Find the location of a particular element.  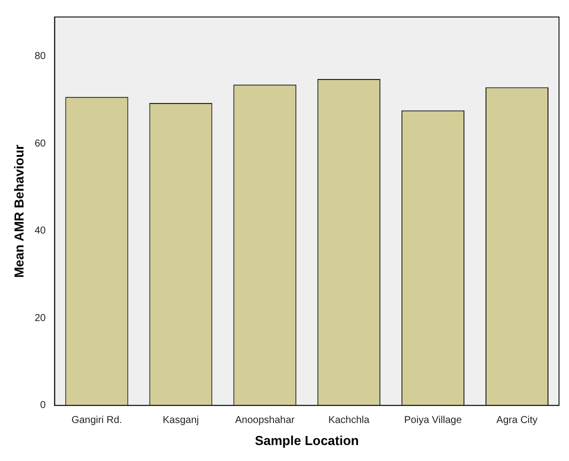

y-tick-label: 60 is located at coordinates (40, 144).